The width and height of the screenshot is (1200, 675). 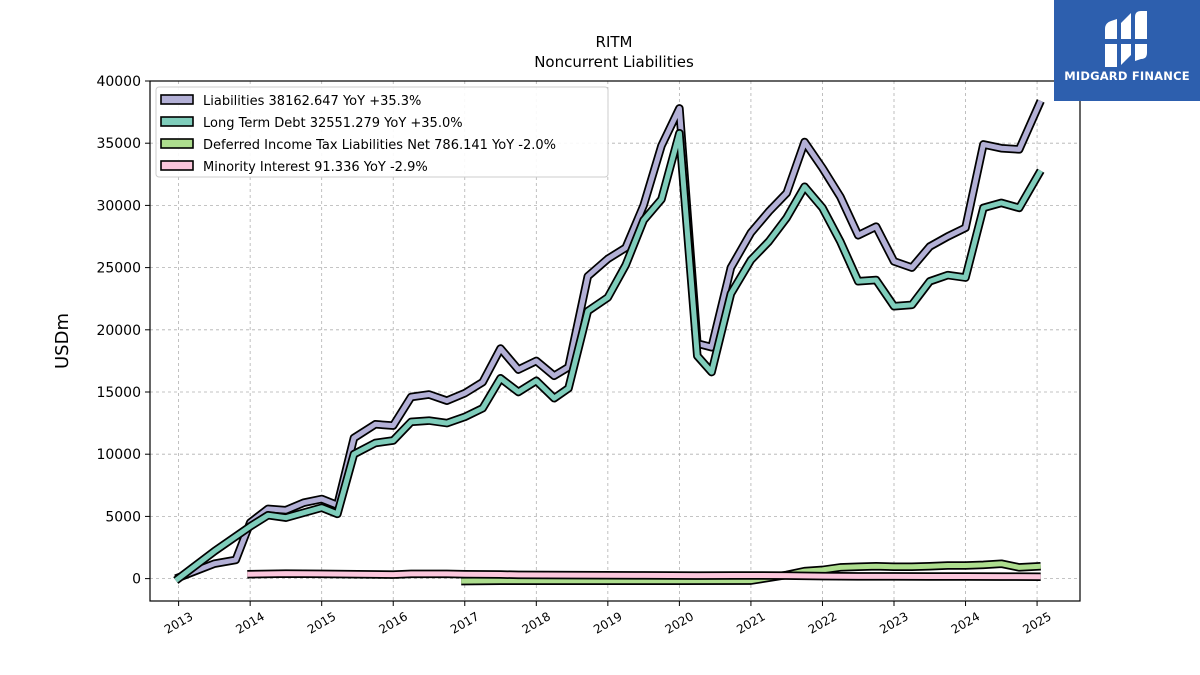 I want to click on x-tick-label: 2025, so click(x=1036, y=622).